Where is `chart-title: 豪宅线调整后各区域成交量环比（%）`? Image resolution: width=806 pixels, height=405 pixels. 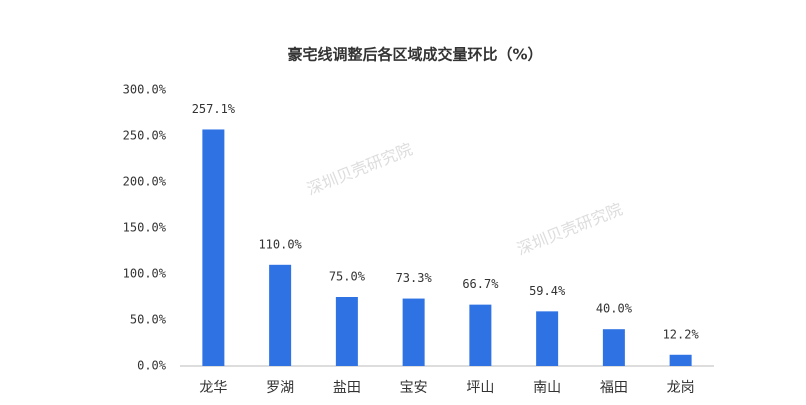 chart-title: 豪宅线调整后各区域成交量环比（%） is located at coordinates (414, 55).